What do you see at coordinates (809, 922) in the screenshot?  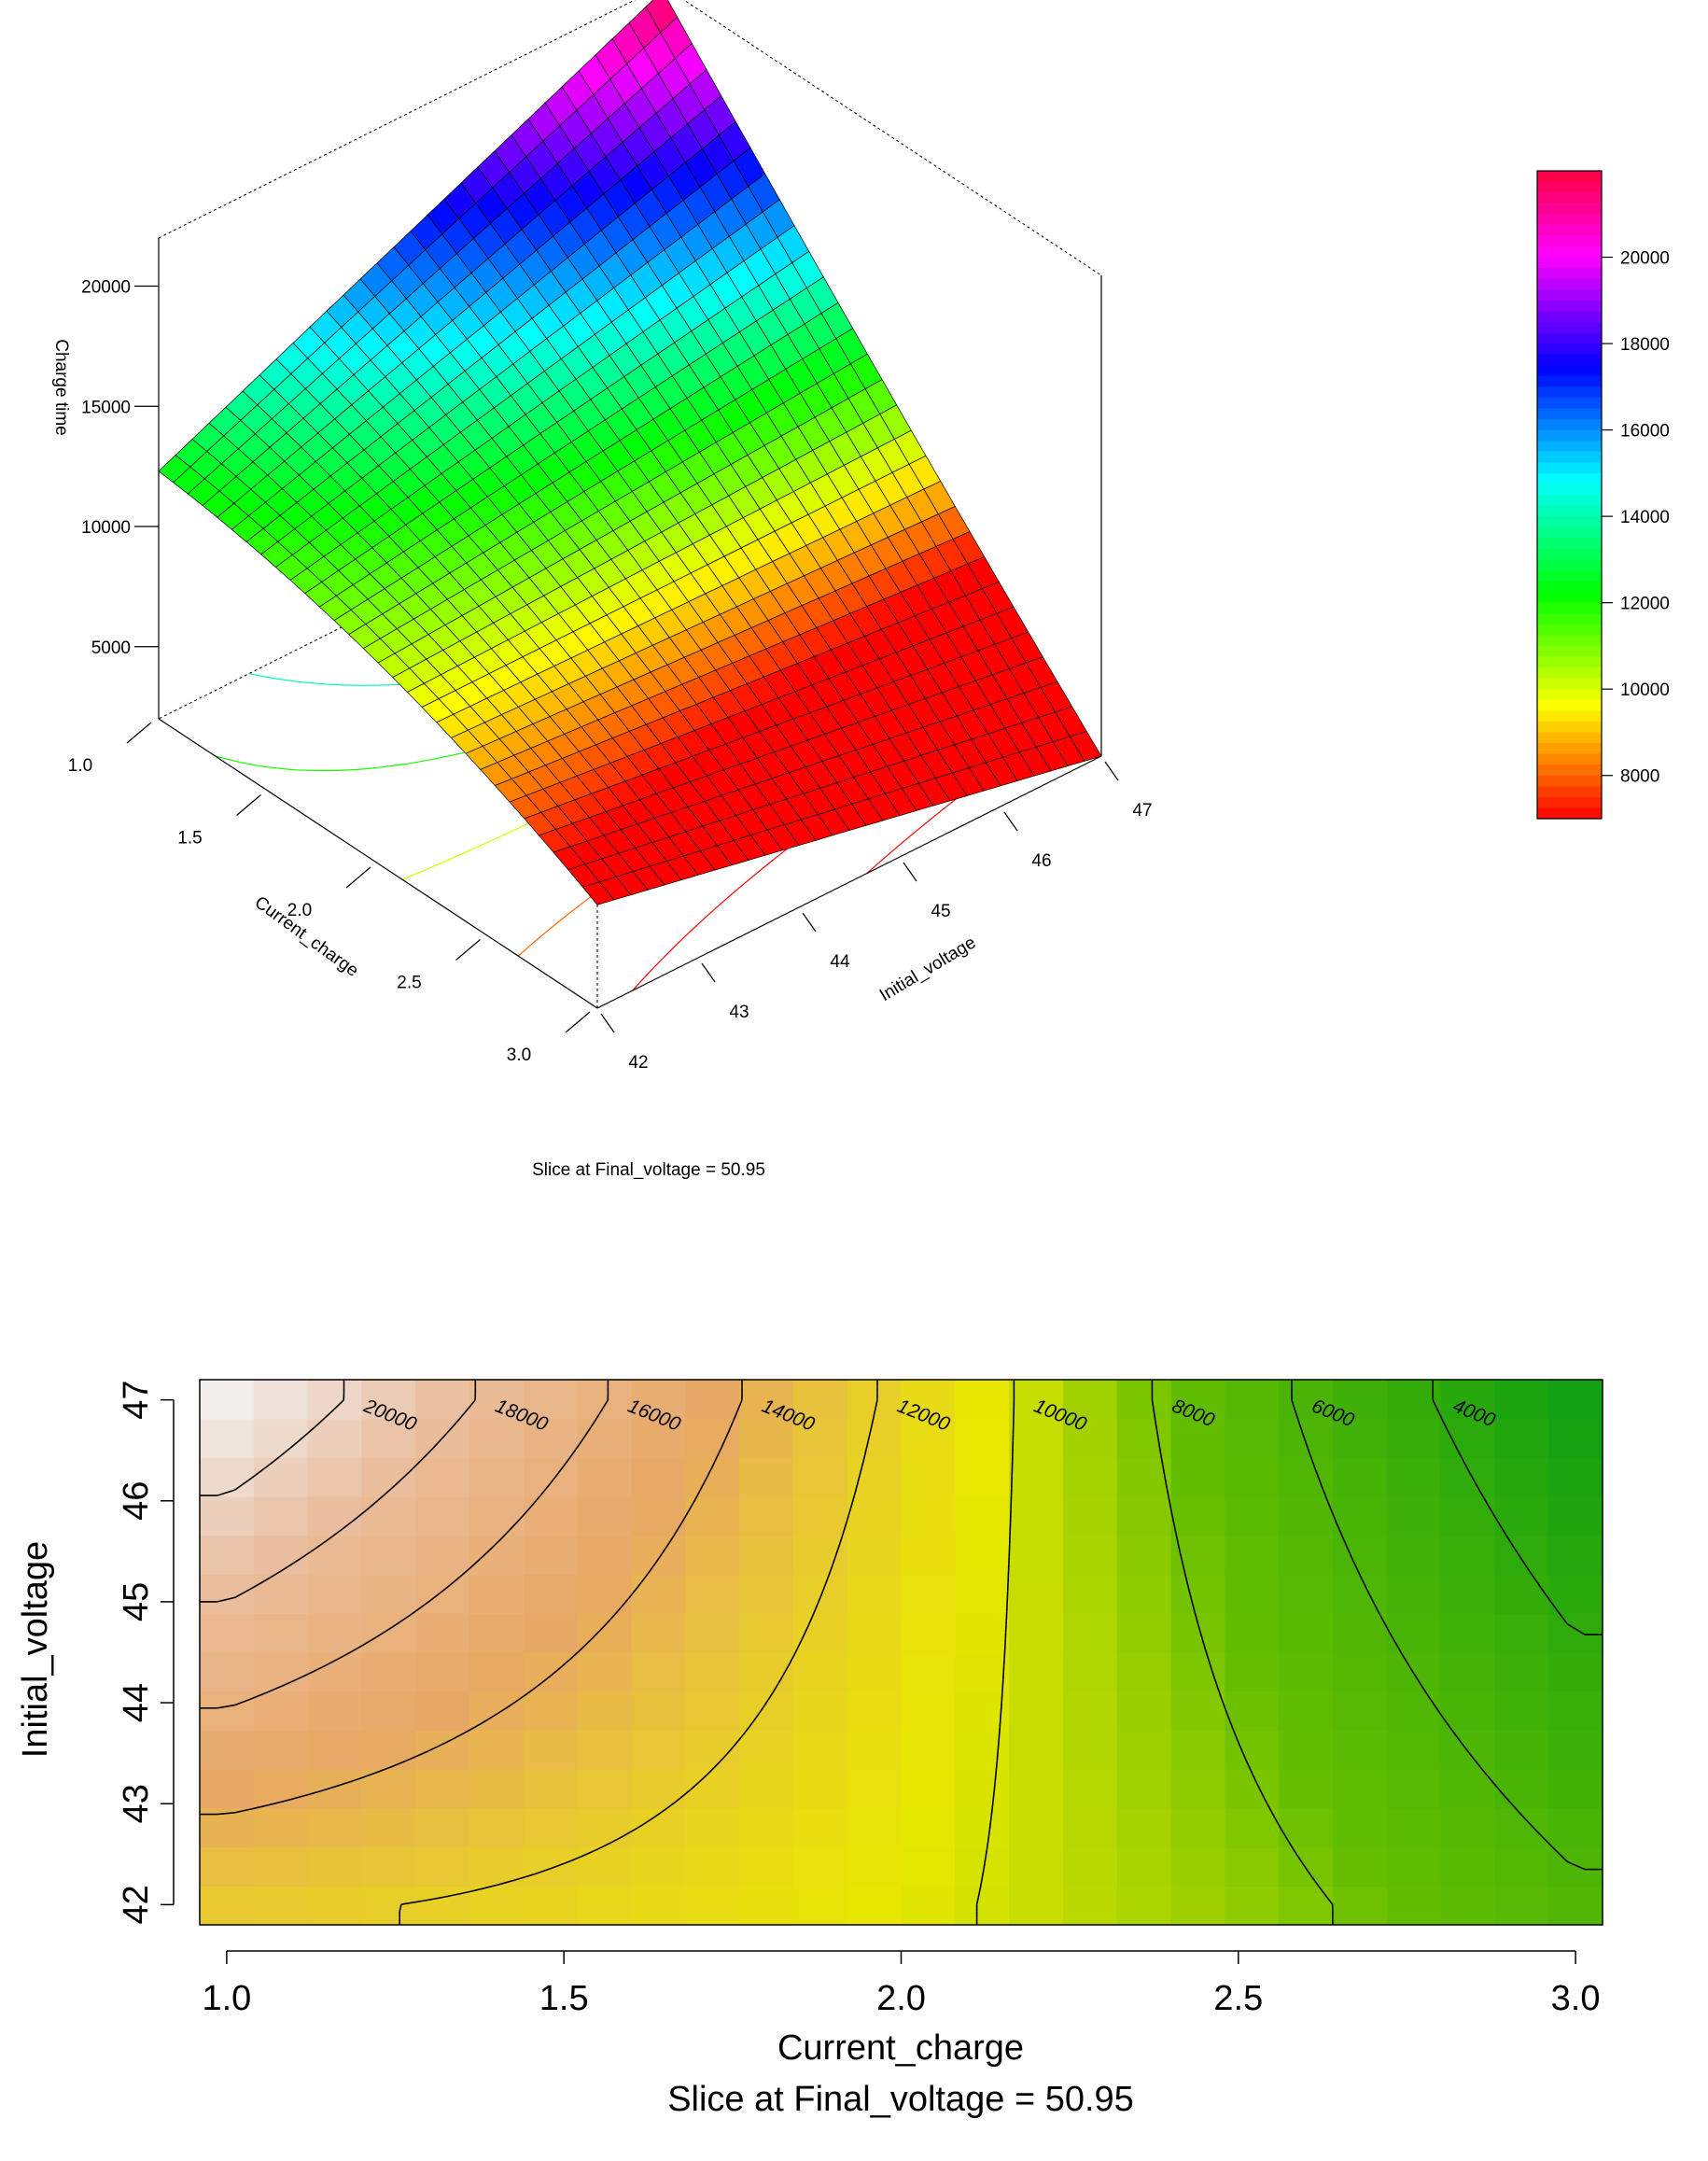 I see `y-tick` at bounding box center [809, 922].